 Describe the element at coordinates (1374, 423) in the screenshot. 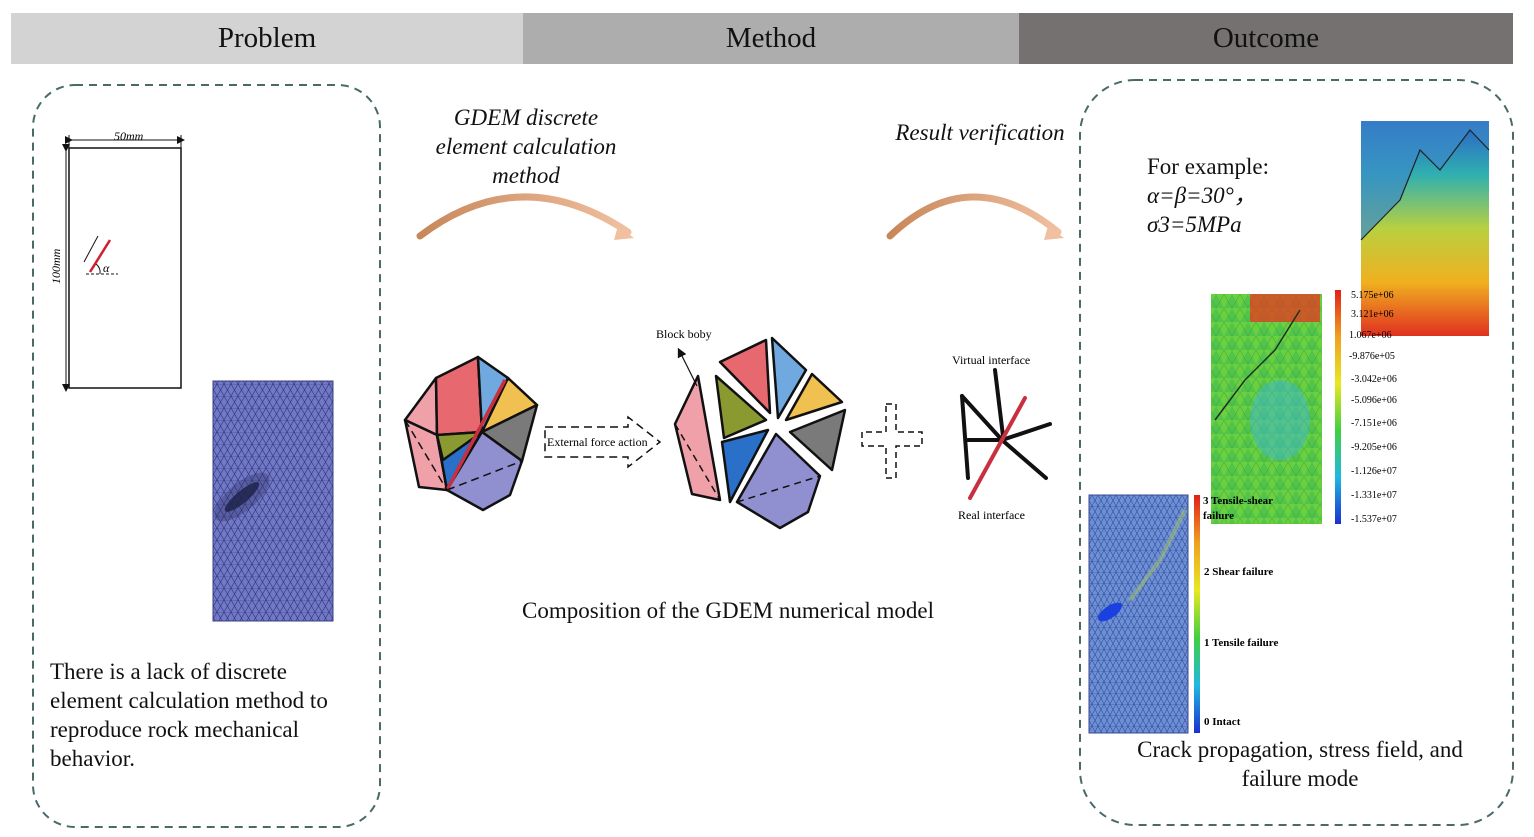

I see `svg-text: -7.151e+06` at that location.